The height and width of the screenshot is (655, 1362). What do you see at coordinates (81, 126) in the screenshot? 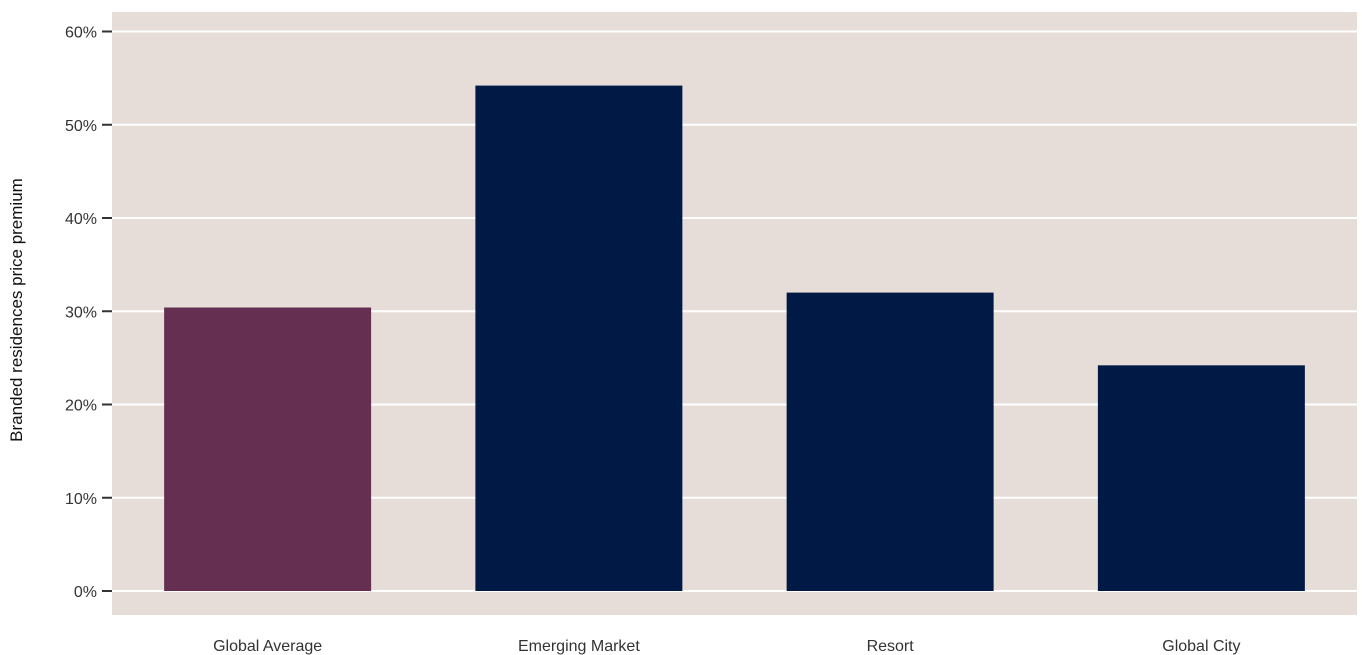
I see `y-tick-label: 50%` at bounding box center [81, 126].